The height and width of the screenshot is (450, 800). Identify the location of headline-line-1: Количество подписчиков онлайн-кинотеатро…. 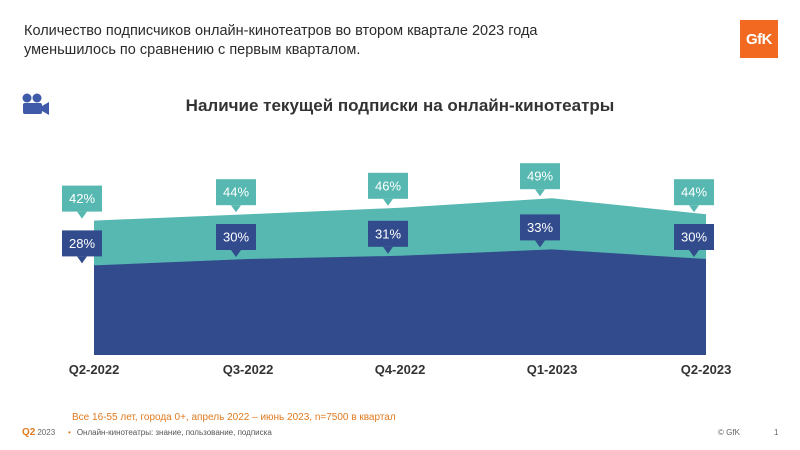
(281, 31).